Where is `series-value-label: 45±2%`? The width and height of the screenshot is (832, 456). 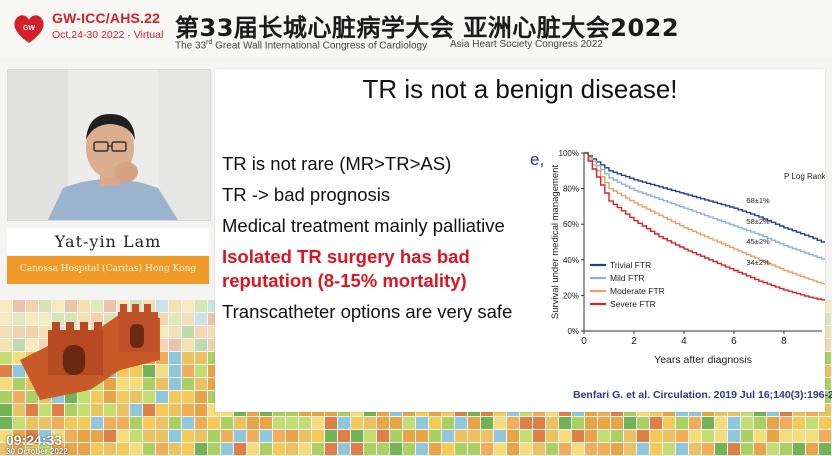 series-value-label: 45±2% is located at coordinates (758, 241).